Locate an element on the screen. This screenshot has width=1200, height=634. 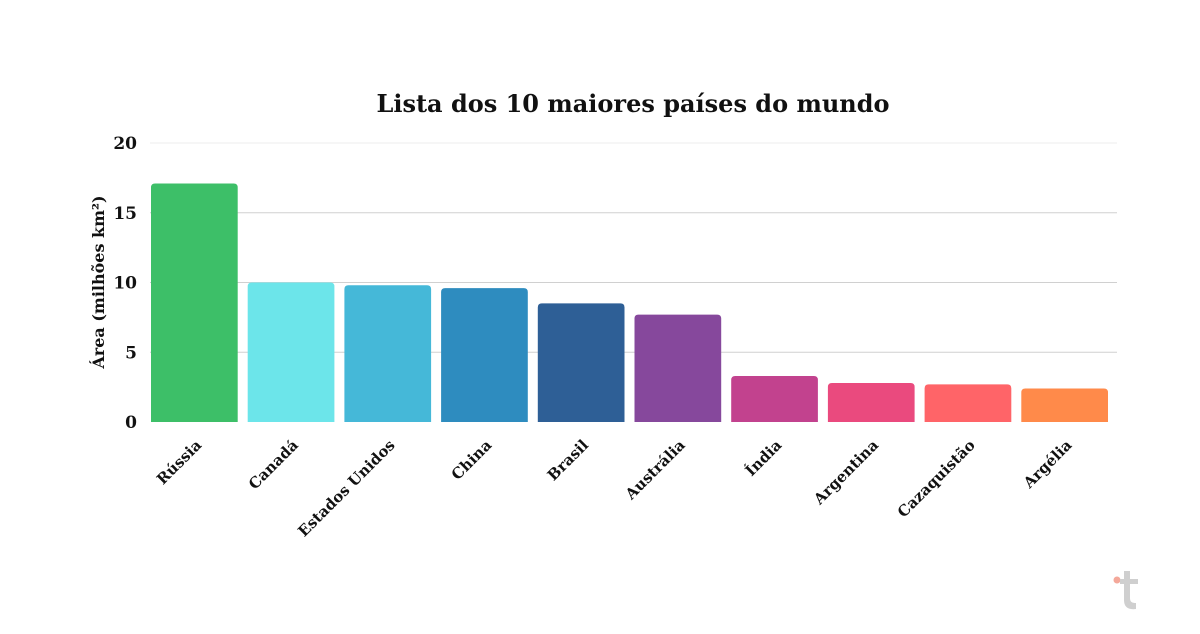
y-tick-label: 10 is located at coordinates (125, 284).